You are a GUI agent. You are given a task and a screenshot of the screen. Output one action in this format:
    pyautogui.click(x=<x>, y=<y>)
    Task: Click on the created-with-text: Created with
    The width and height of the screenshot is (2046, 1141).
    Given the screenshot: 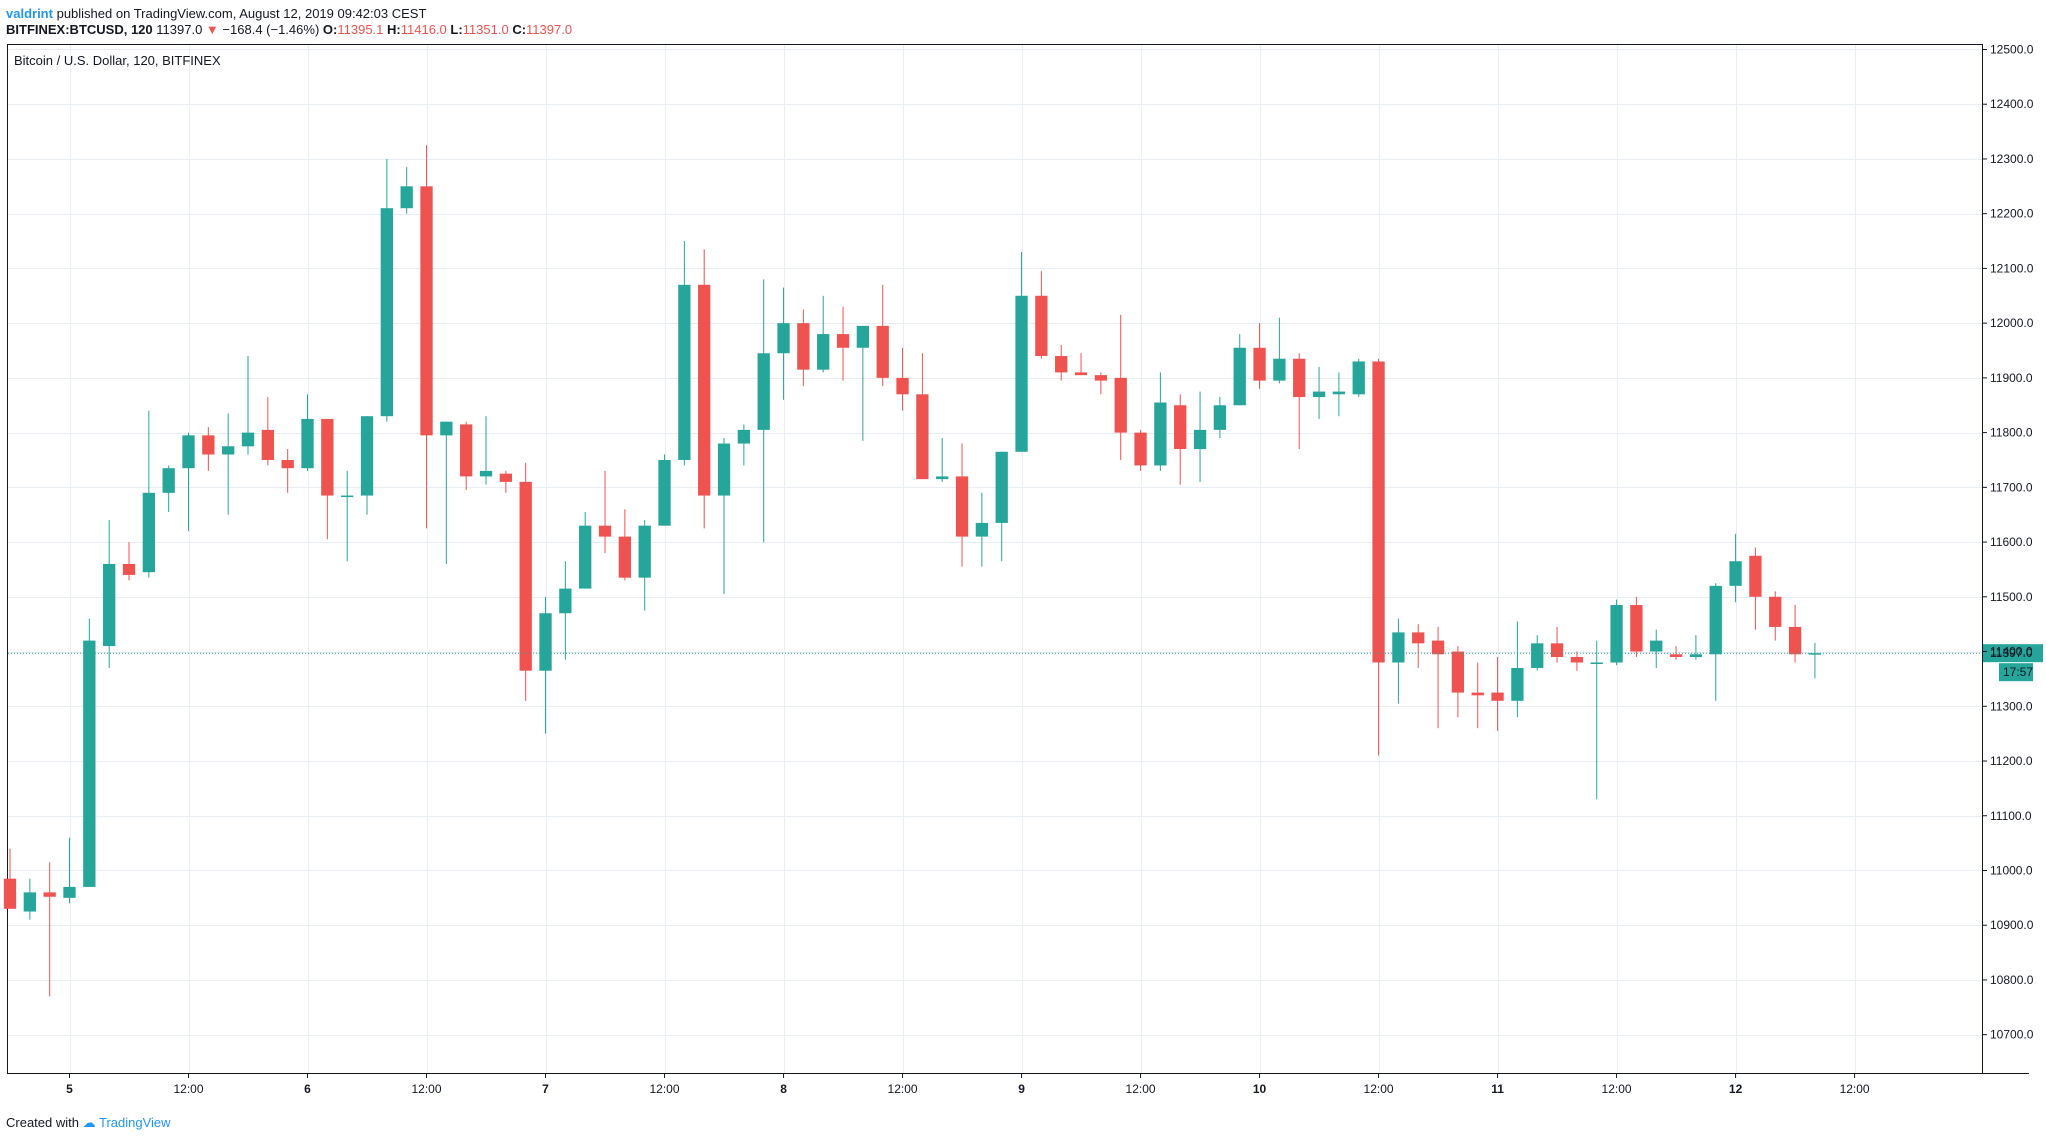 What is the action you would take?
    pyautogui.click(x=42, y=1122)
    